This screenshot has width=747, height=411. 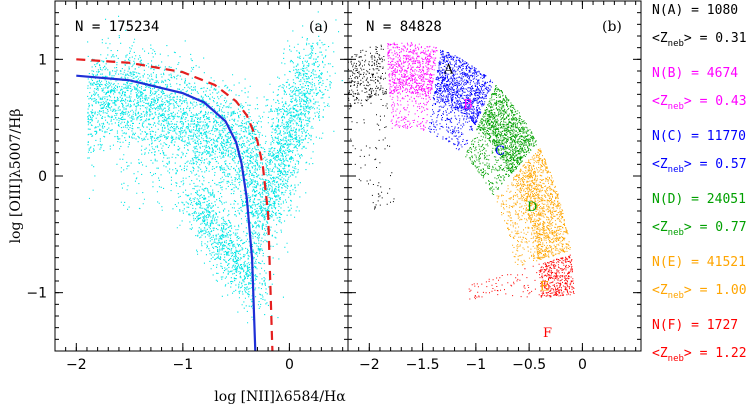 I want to click on group-count-e: N(E) = 41521, so click(x=699, y=262).